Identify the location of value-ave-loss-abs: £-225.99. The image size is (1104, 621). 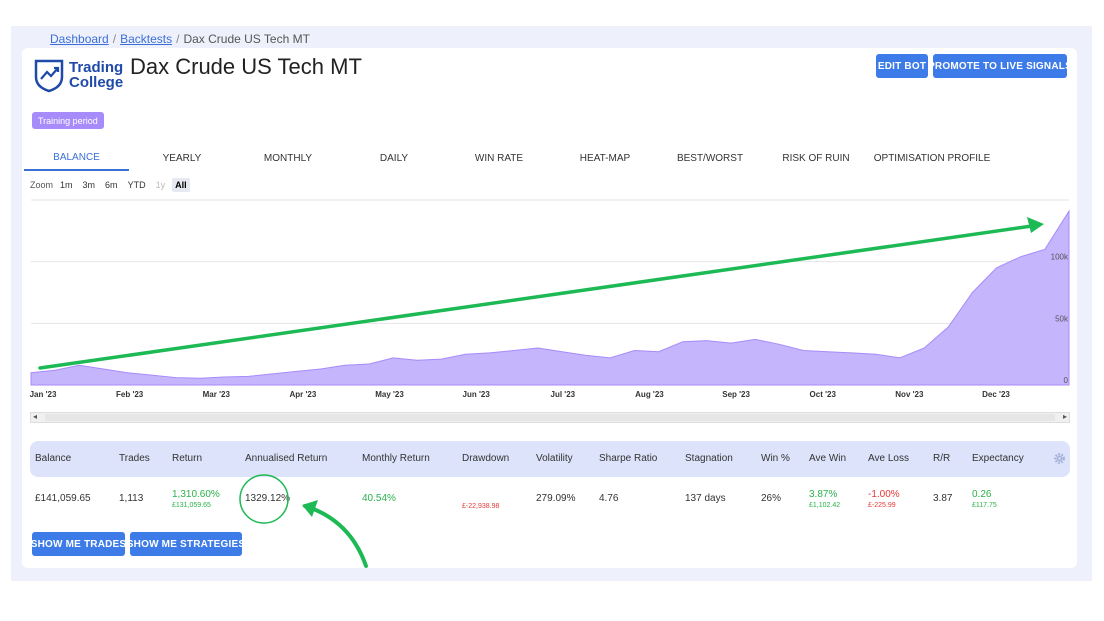
(882, 505).